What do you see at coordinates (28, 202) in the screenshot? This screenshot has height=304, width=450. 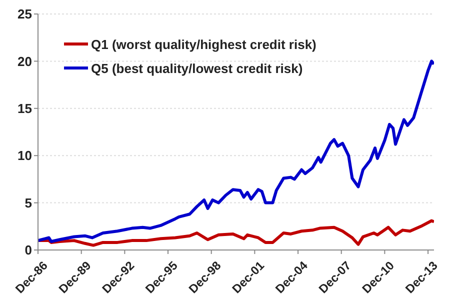 I see `y-tick-label: 5` at bounding box center [28, 202].